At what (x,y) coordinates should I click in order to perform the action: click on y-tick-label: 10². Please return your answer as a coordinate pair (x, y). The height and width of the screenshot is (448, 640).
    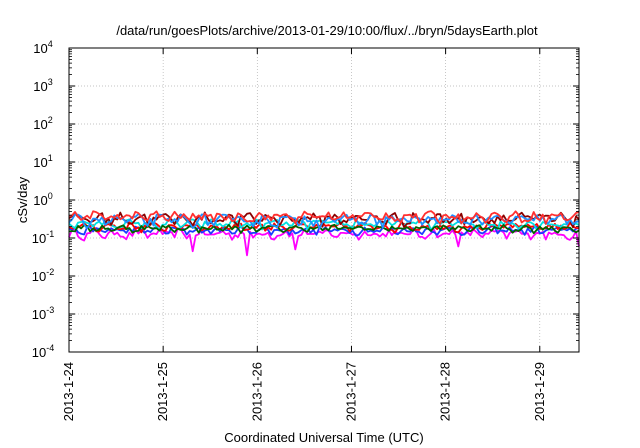
    Looking at the image, I should click on (42, 123).